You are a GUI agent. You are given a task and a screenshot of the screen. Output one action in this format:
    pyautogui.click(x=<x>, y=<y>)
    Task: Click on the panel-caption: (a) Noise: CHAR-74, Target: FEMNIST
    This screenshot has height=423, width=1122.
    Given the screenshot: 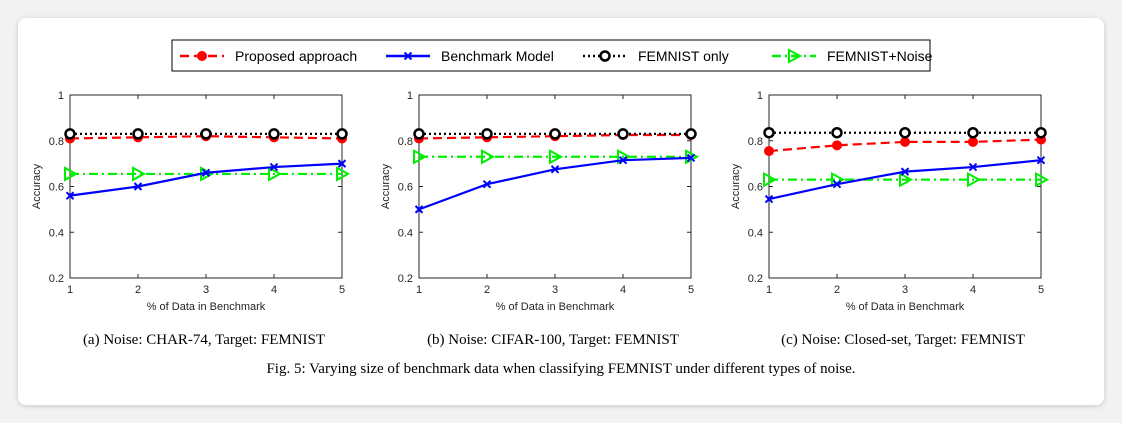 What is the action you would take?
    pyautogui.click(x=204, y=340)
    